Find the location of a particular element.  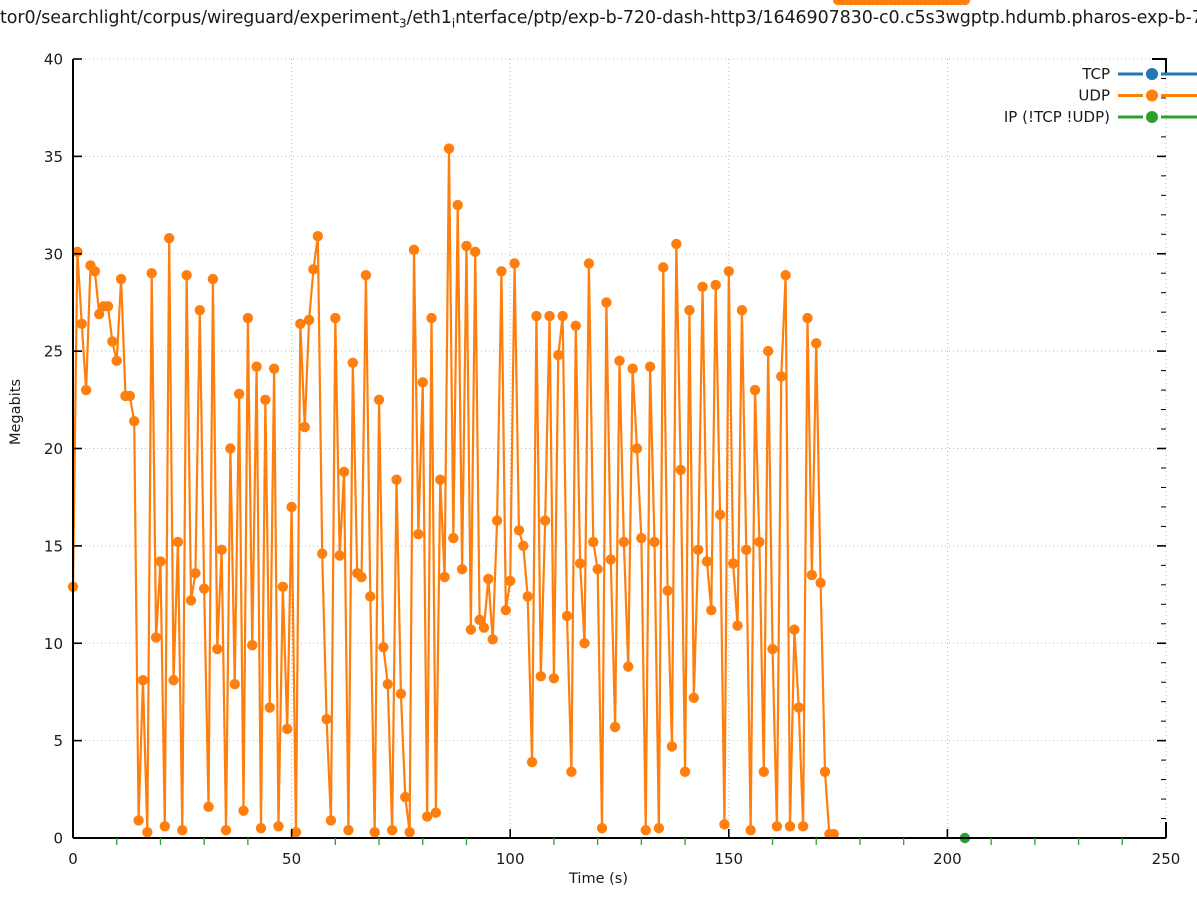

x-axis-tick-label: 150 is located at coordinates (728, 859).